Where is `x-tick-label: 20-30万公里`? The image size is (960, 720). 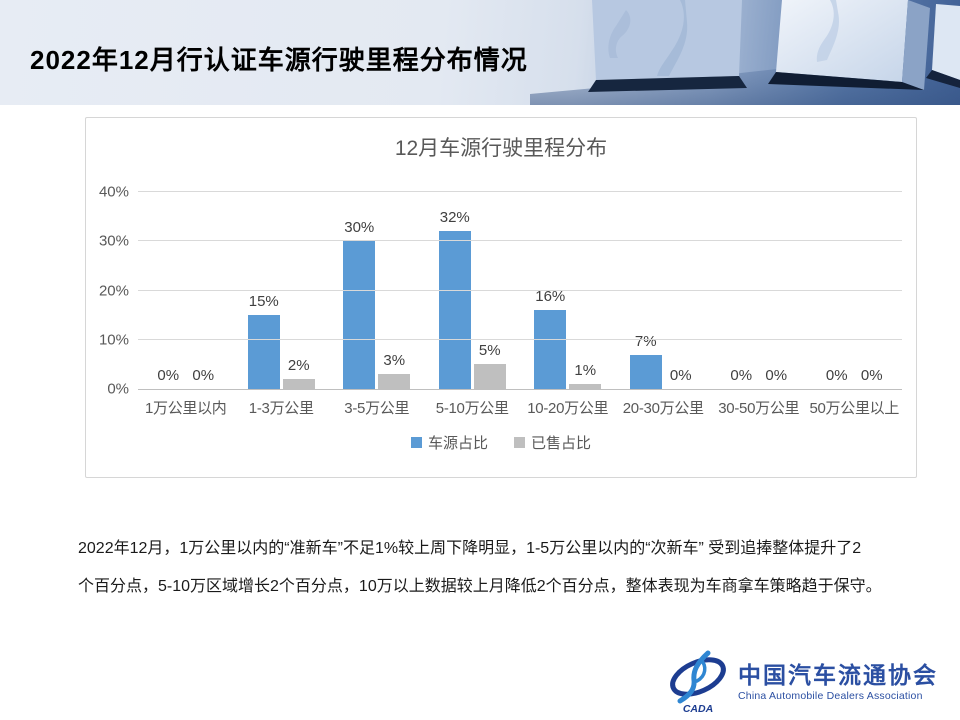
x-tick-label: 20-30万公里 is located at coordinates (663, 408).